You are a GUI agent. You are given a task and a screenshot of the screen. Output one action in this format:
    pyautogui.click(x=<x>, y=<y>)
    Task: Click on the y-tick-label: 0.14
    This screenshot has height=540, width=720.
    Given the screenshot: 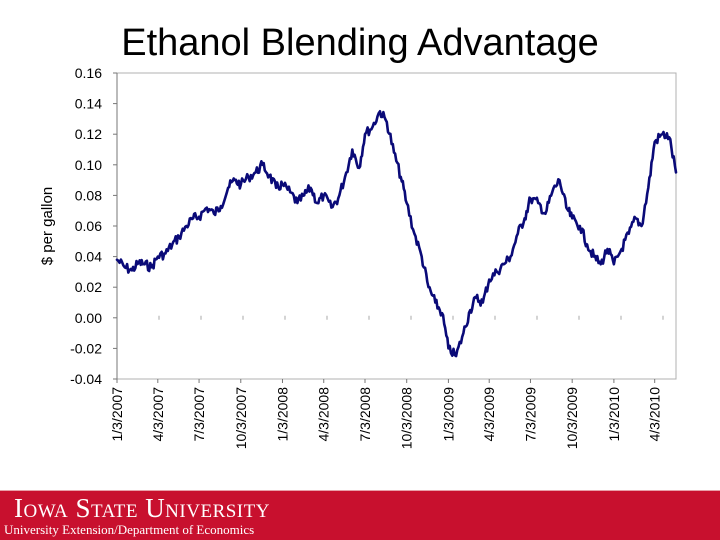 What is the action you would take?
    pyautogui.click(x=88, y=104)
    